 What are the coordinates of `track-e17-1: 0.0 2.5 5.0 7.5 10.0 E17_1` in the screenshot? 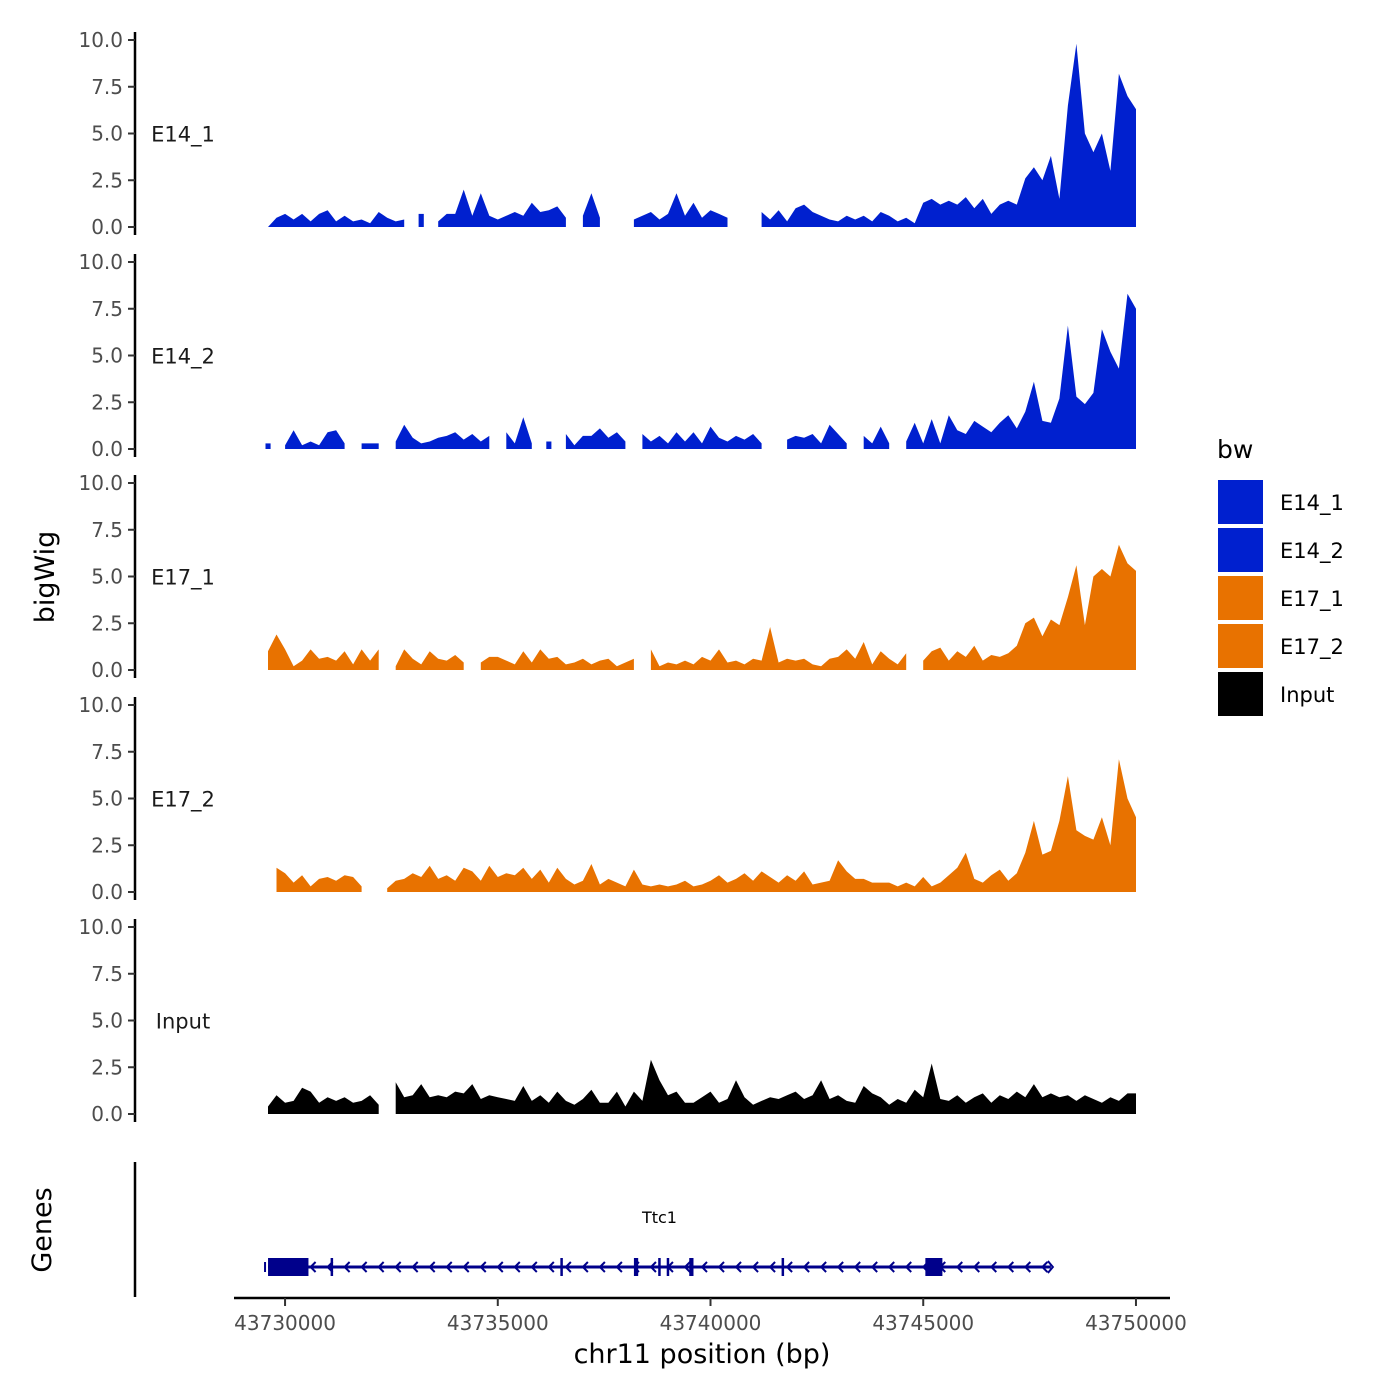 It's located at (607, 576).